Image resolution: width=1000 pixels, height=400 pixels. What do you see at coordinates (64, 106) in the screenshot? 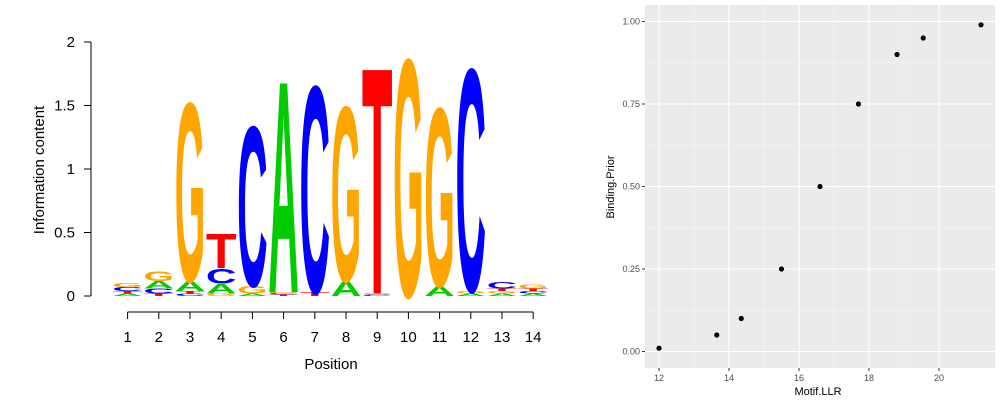
I see `logo-y-tick-label: 1.5` at bounding box center [64, 106].